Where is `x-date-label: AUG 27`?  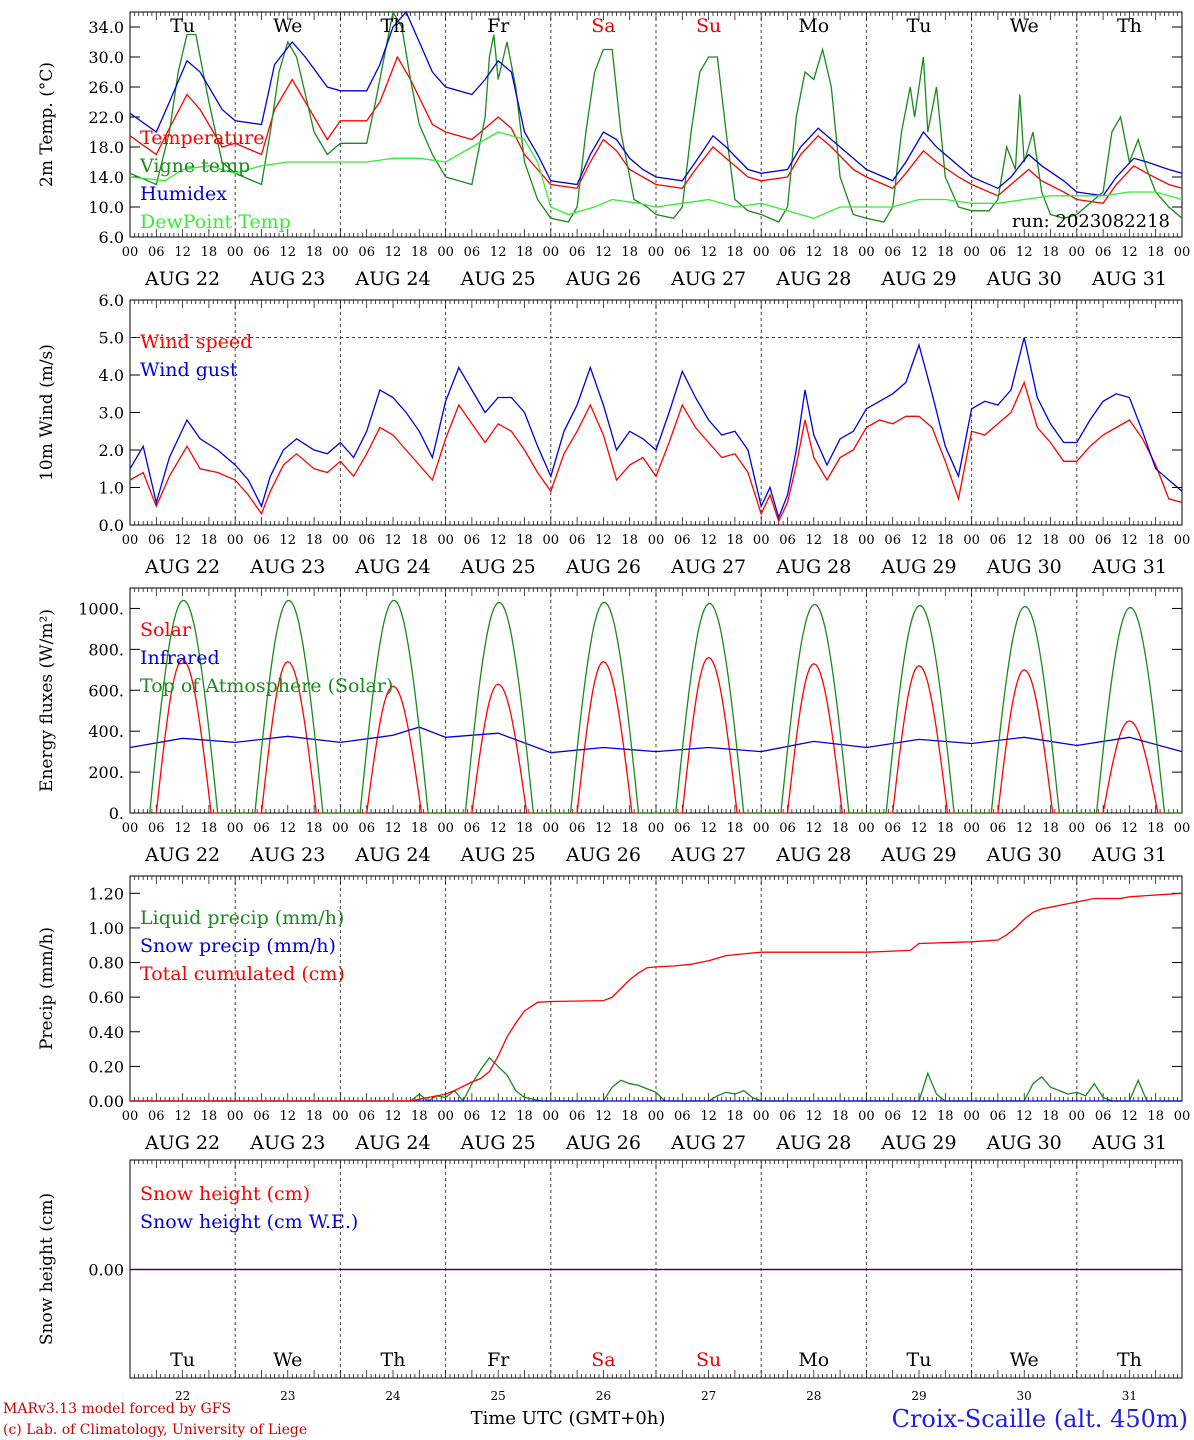 x-date-label: AUG 27 is located at coordinates (708, 855).